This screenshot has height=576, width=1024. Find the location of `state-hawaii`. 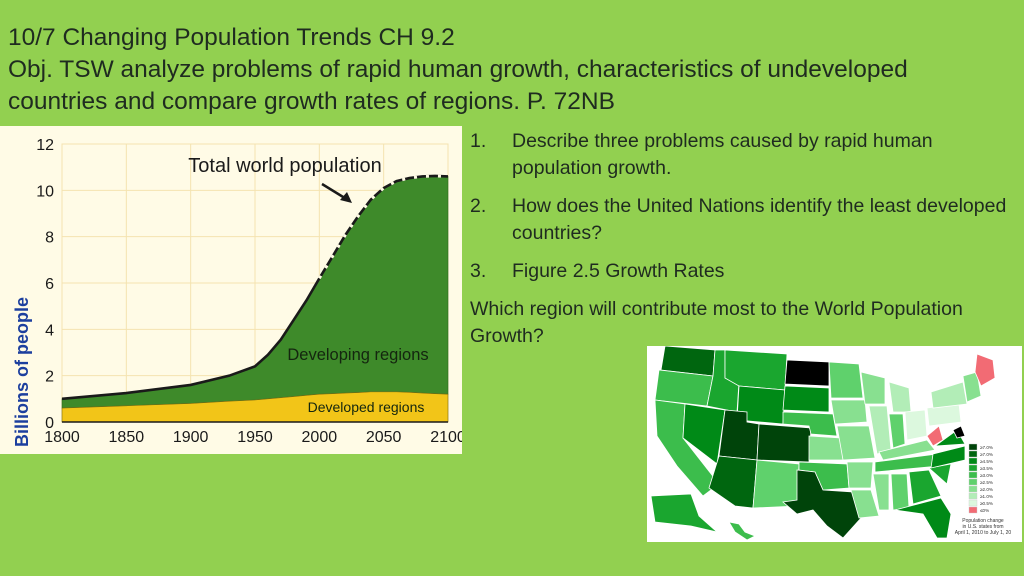

state-hawaii is located at coordinates (742, 531).